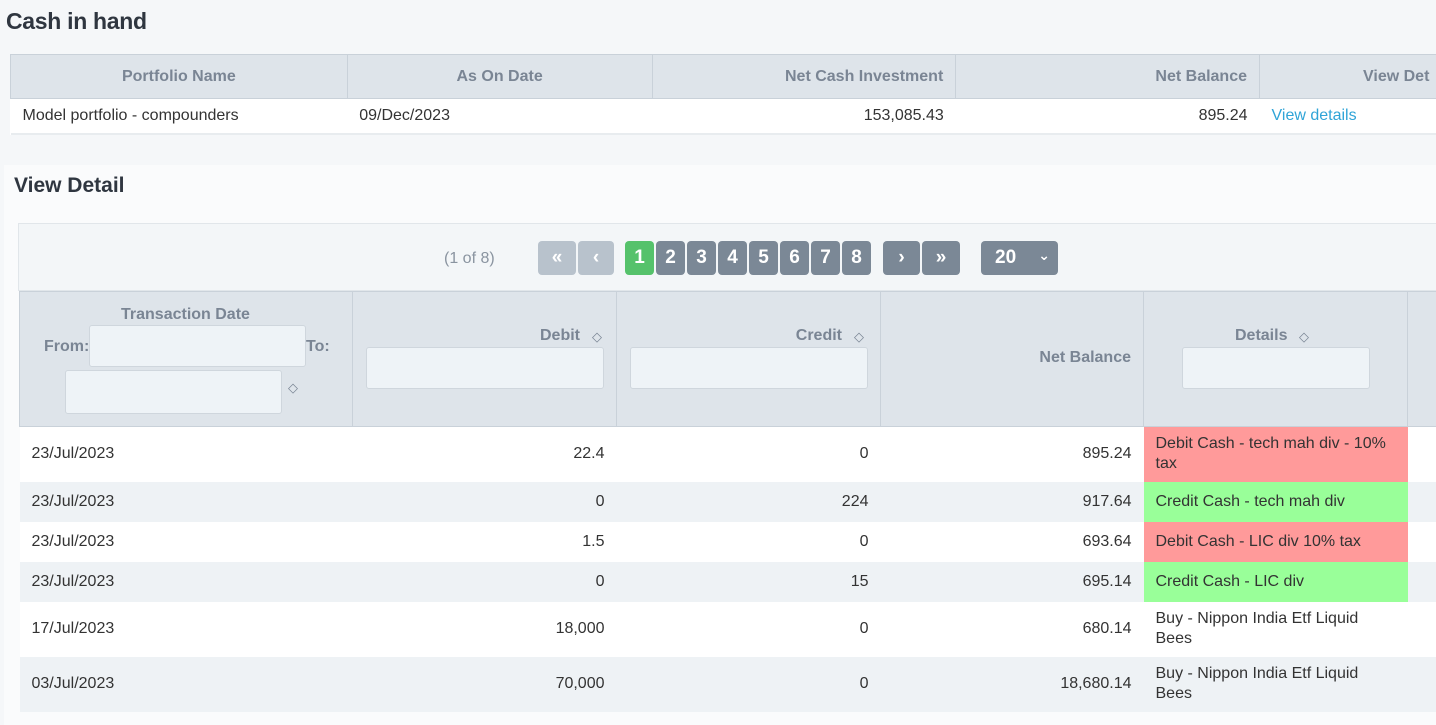 Image resolution: width=1436 pixels, height=725 pixels. What do you see at coordinates (186, 684) in the screenshot?
I see `cell-date: 03/Jul/2023` at bounding box center [186, 684].